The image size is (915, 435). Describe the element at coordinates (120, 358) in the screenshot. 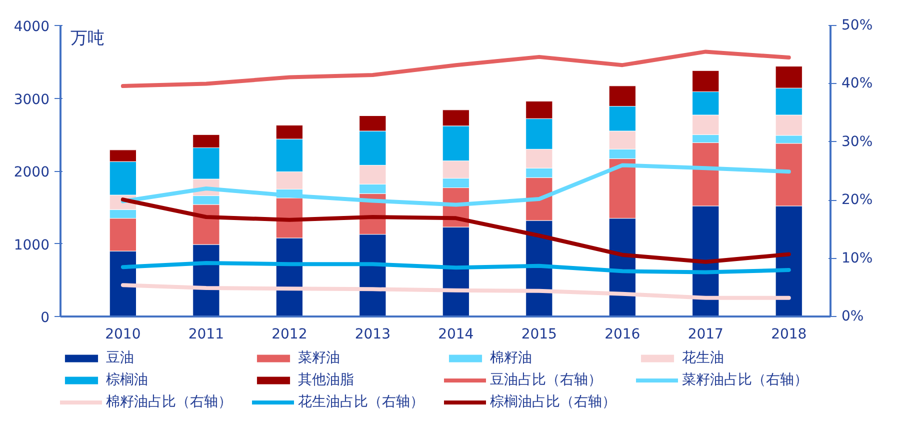

I see `legend-label: 豆油` at that location.